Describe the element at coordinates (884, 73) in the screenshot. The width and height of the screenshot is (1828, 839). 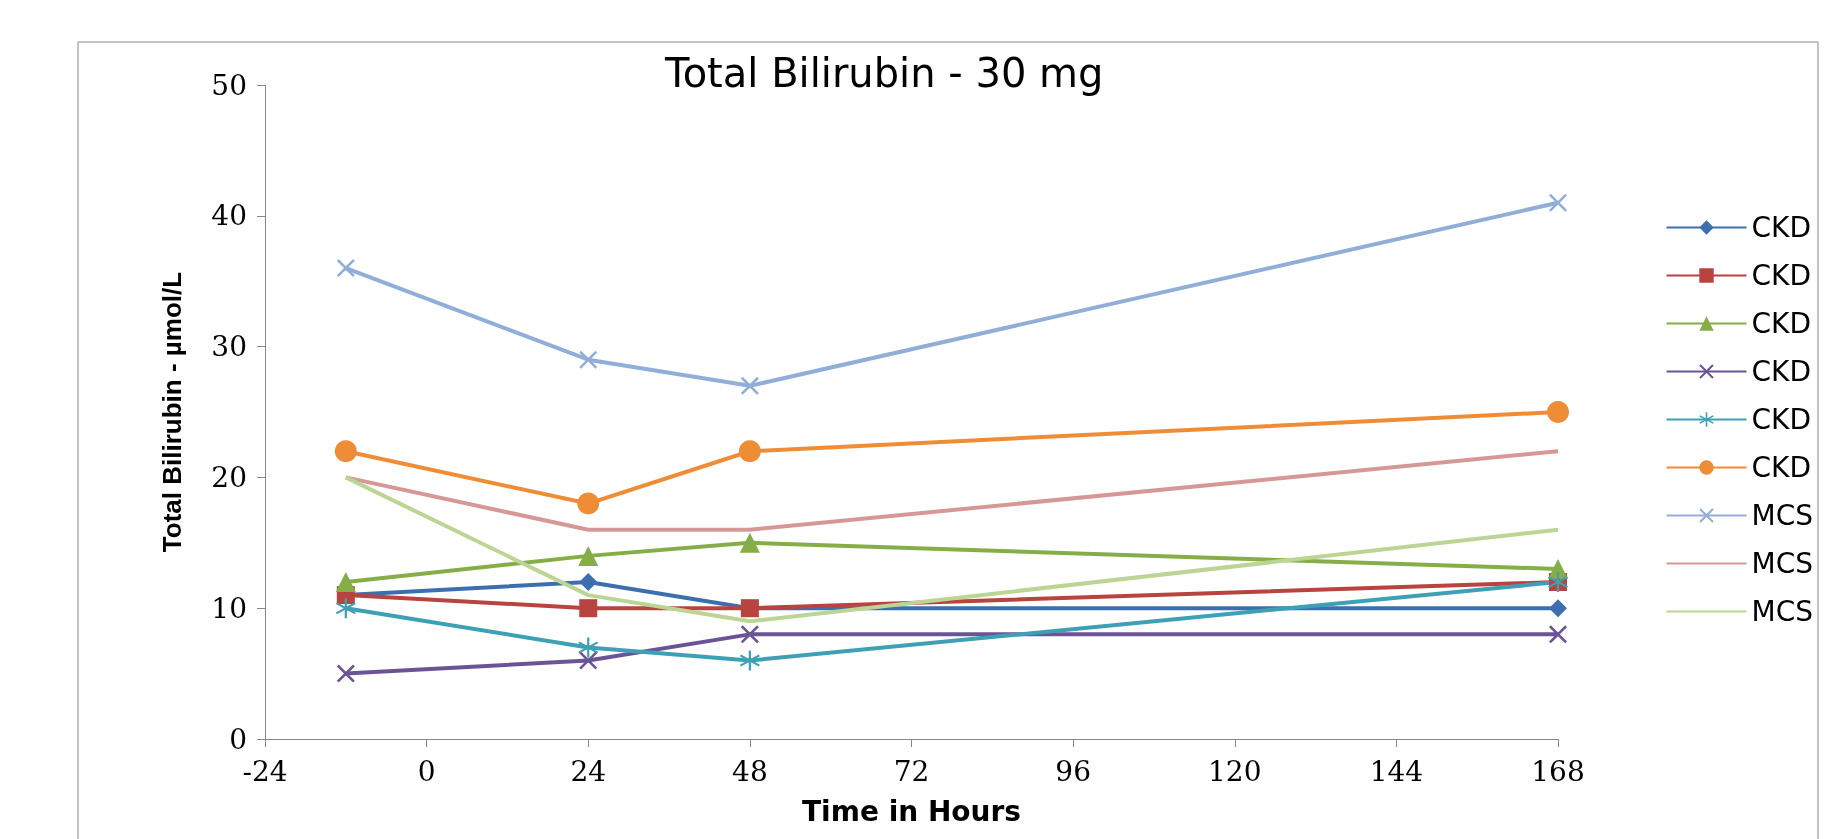
I see `chart-title: Total Bilirubin - 30 mg` at that location.